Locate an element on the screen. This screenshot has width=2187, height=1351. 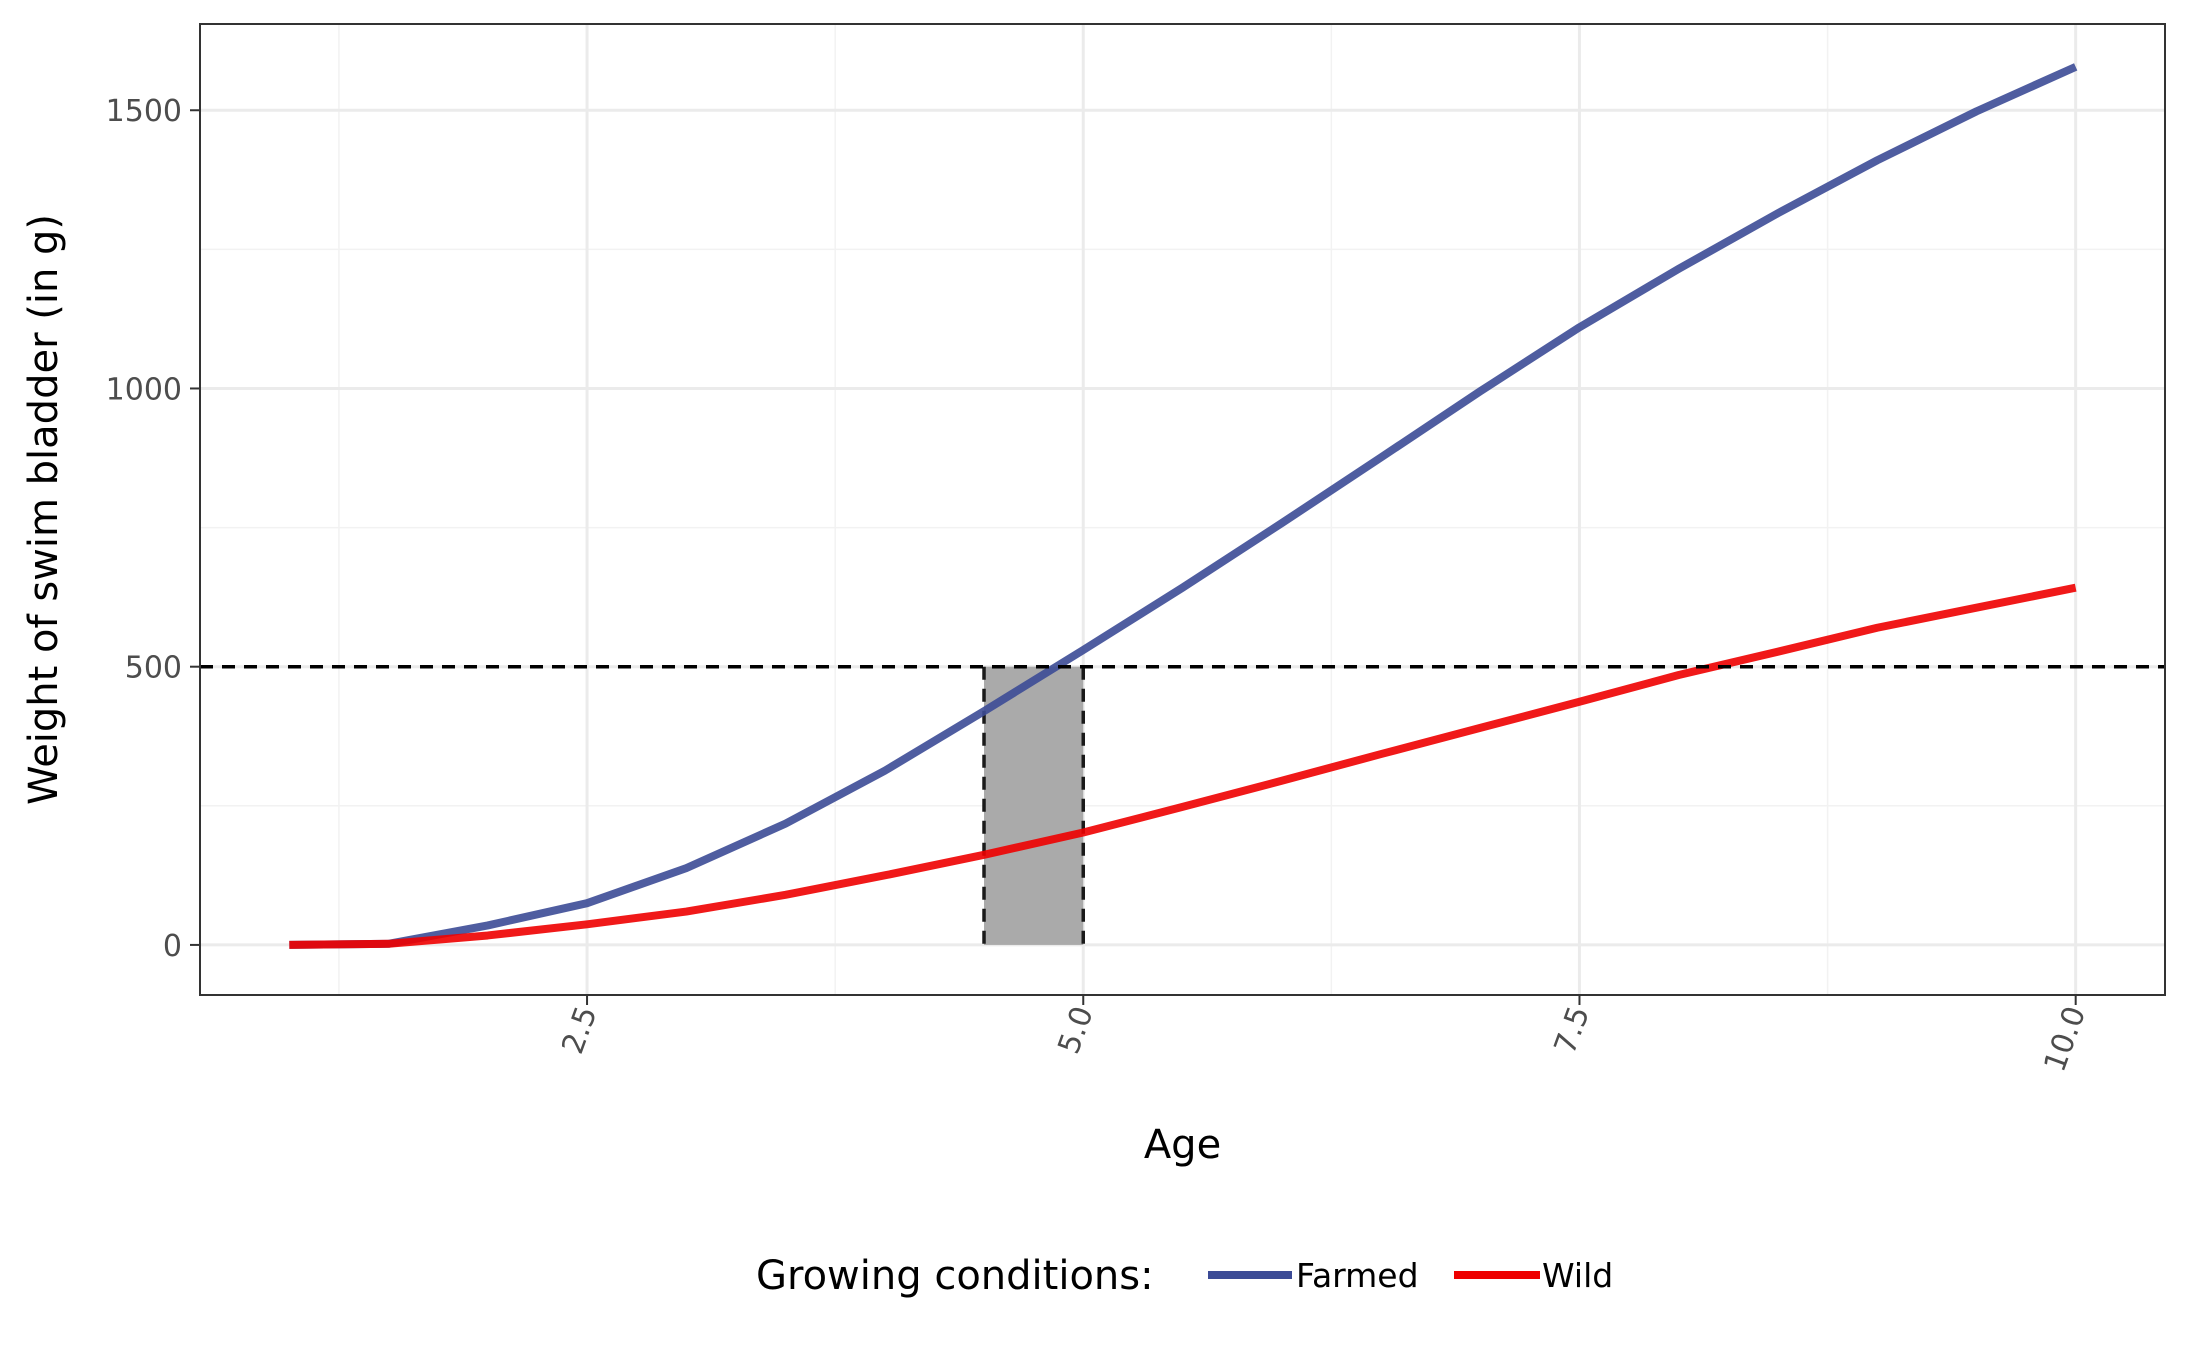
x-axis-title: Age is located at coordinates (1182, 1145).